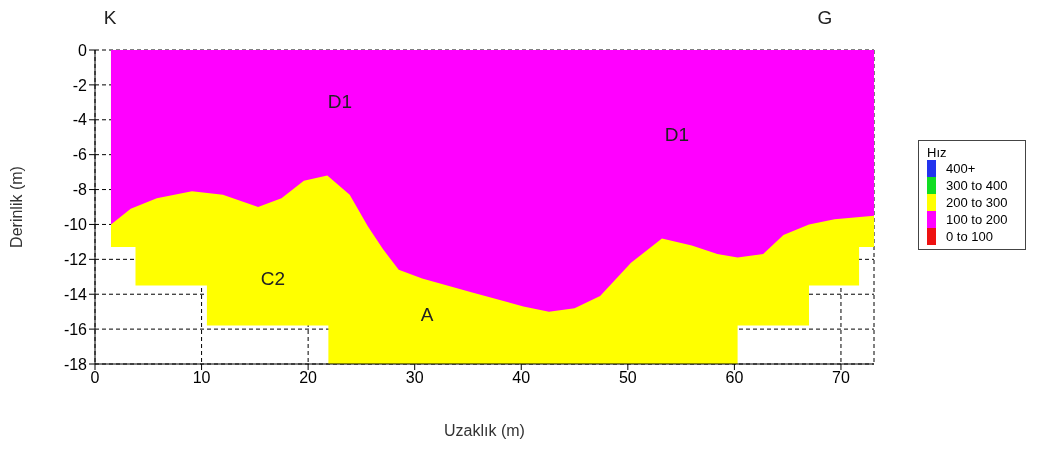 The width and height of the screenshot is (1045, 461). What do you see at coordinates (75, 294) in the screenshot?
I see `y-tick-label: -14` at bounding box center [75, 294].